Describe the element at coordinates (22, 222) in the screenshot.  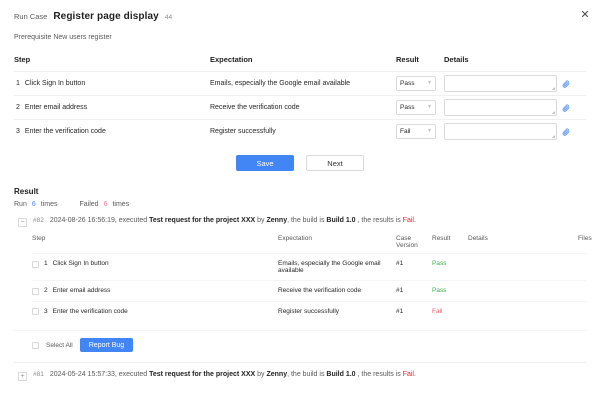
I see `minus-square-icon: −` at that location.